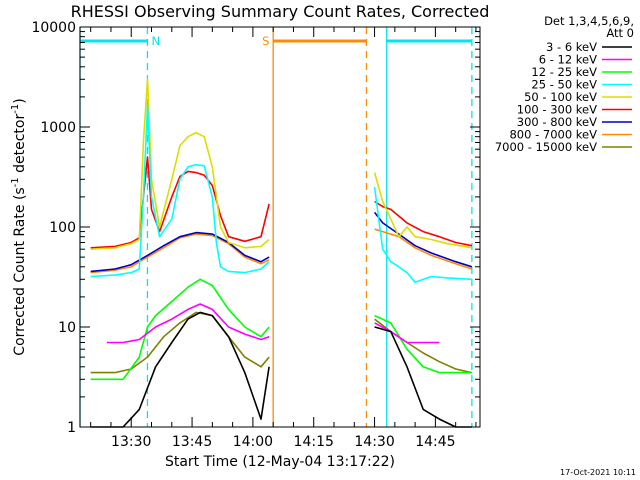 This screenshot has width=640, height=480. What do you see at coordinates (71, 428) in the screenshot?
I see `y-tick-label: 1` at bounding box center [71, 428].